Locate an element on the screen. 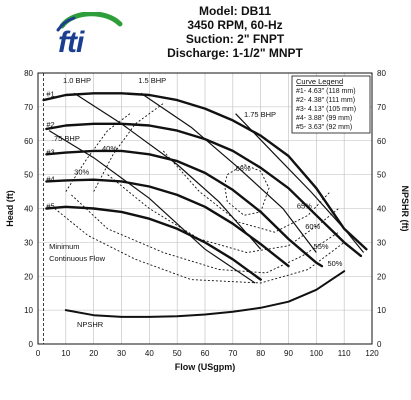 The image size is (411, 400). speed-label: 3450 RPM, 60-Hz is located at coordinates (235, 25).